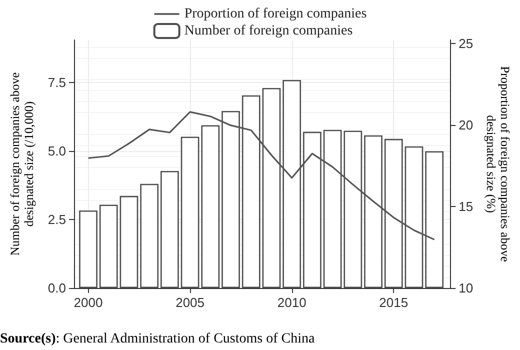 The image size is (520, 350). I want to click on y2-tick-label: 25, so click(466, 43).